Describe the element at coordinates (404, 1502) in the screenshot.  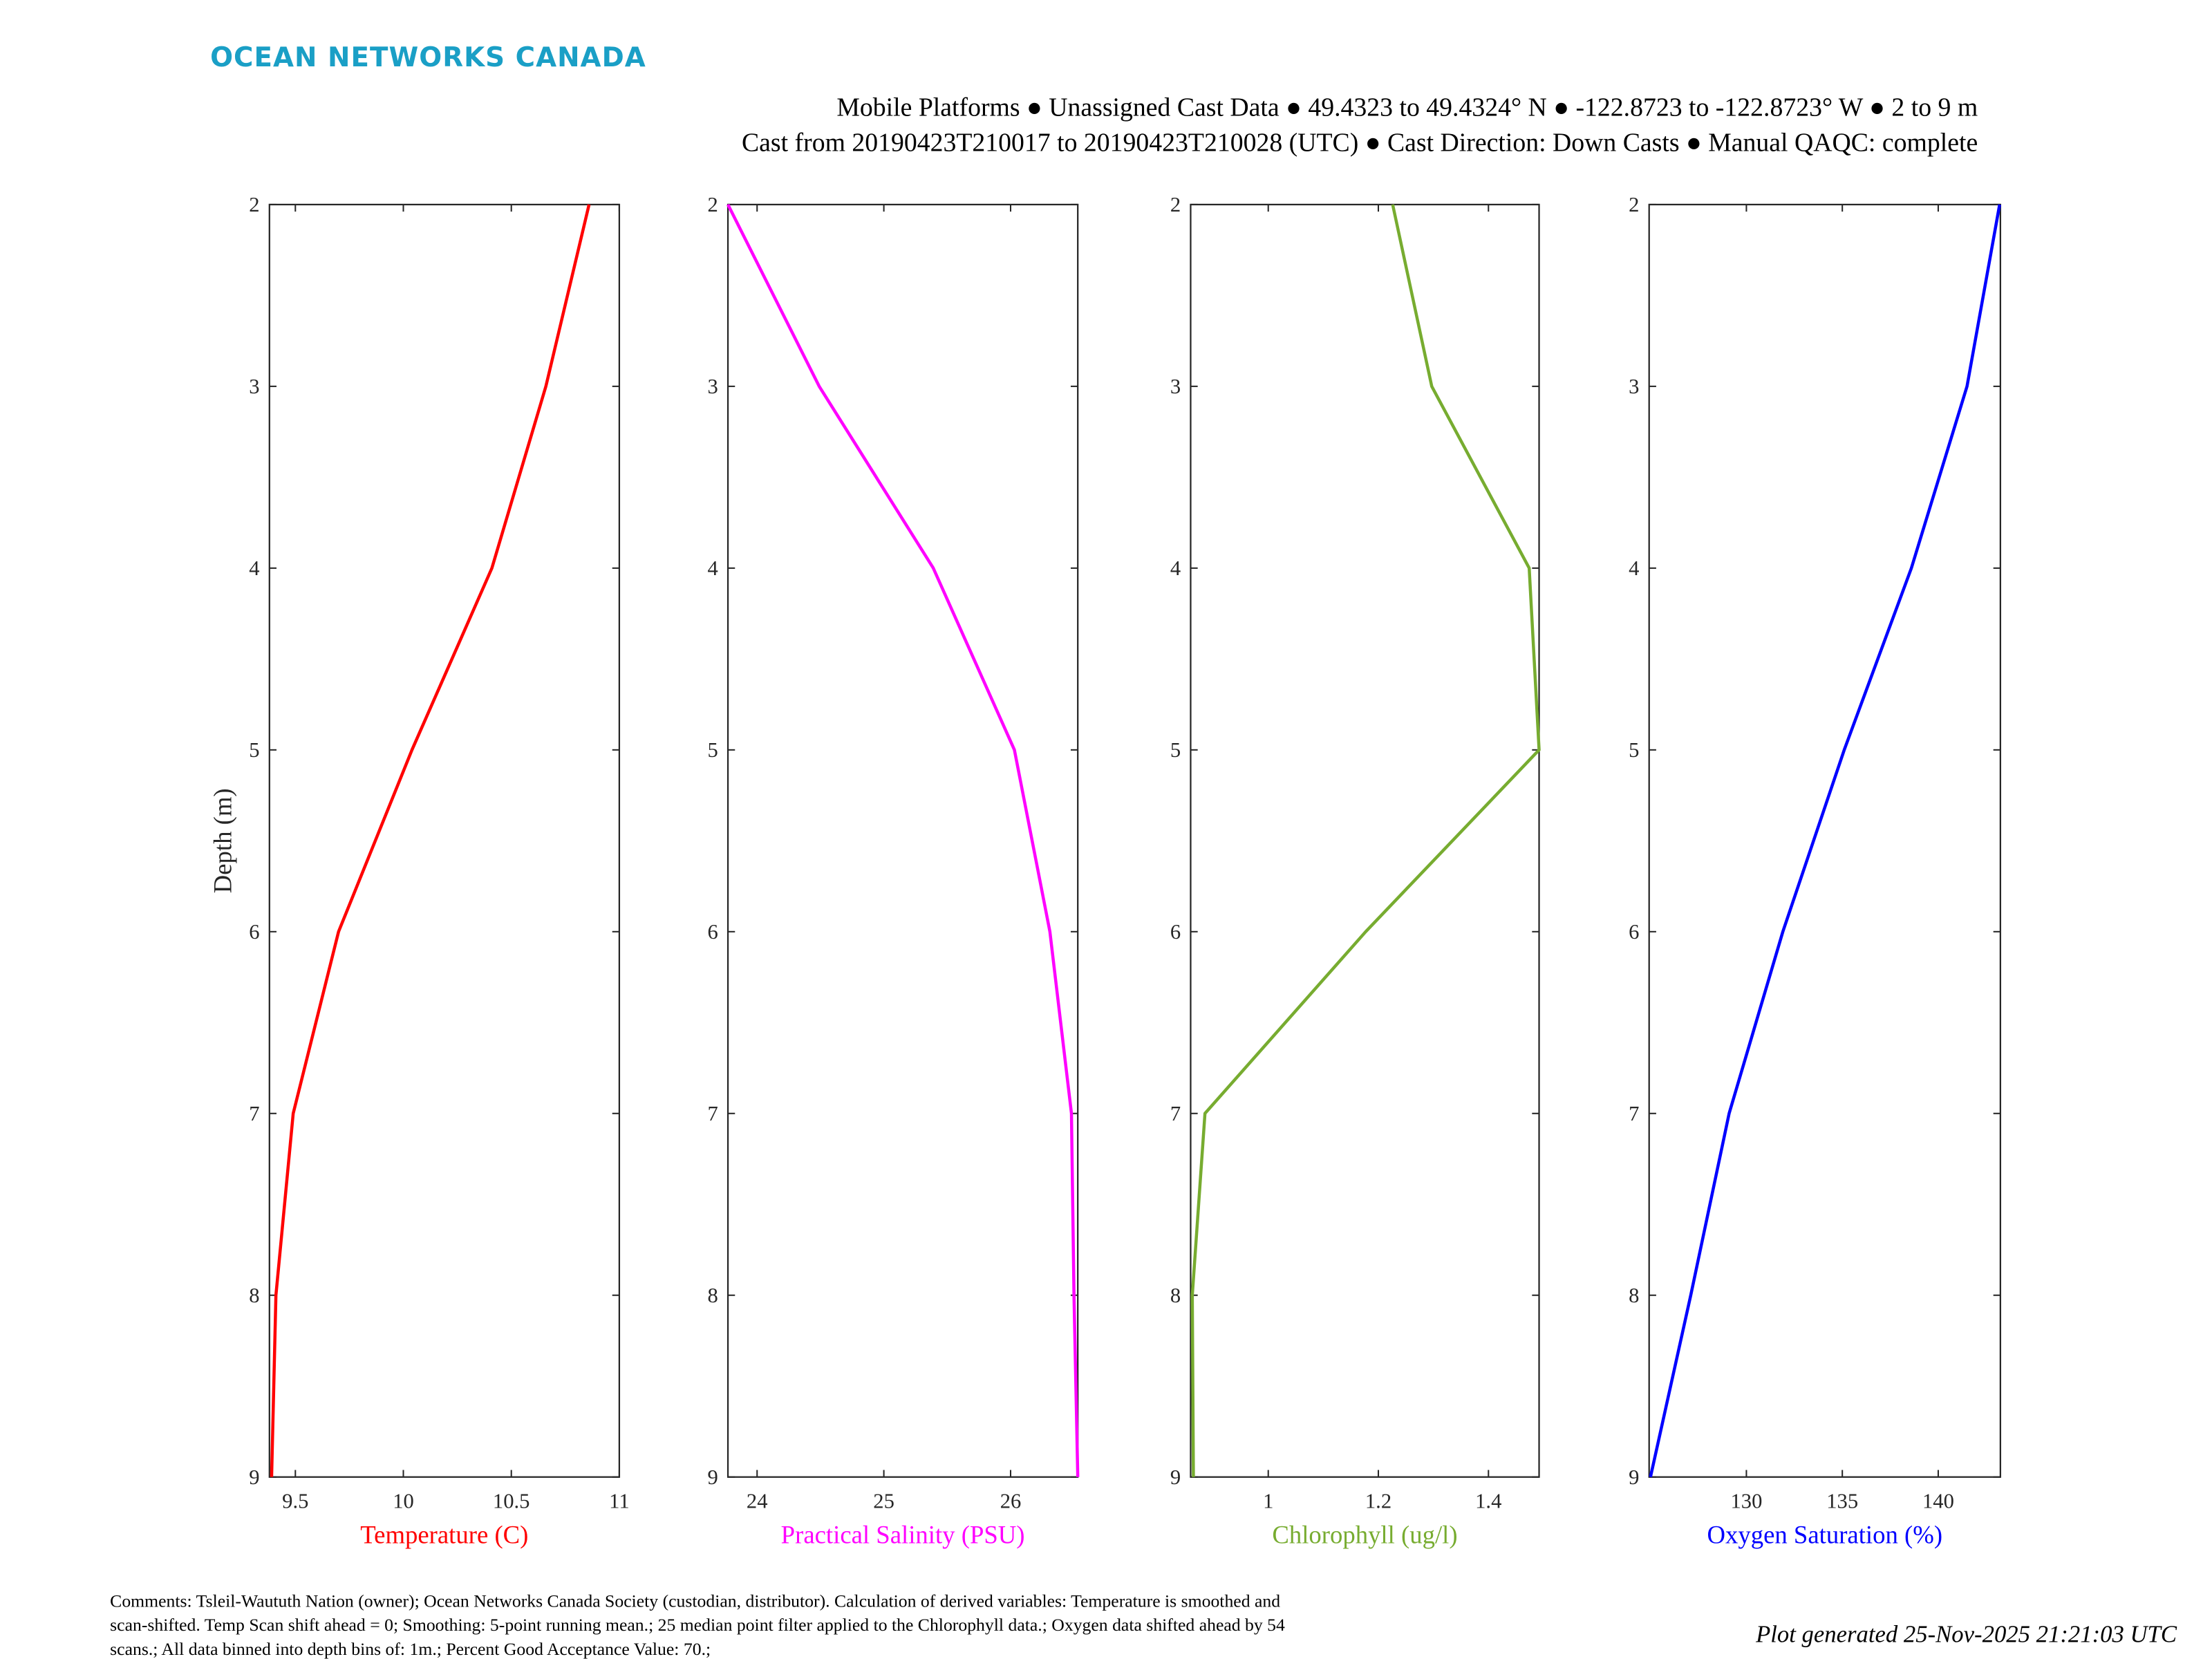
I see `x-tick-label: 10` at that location.